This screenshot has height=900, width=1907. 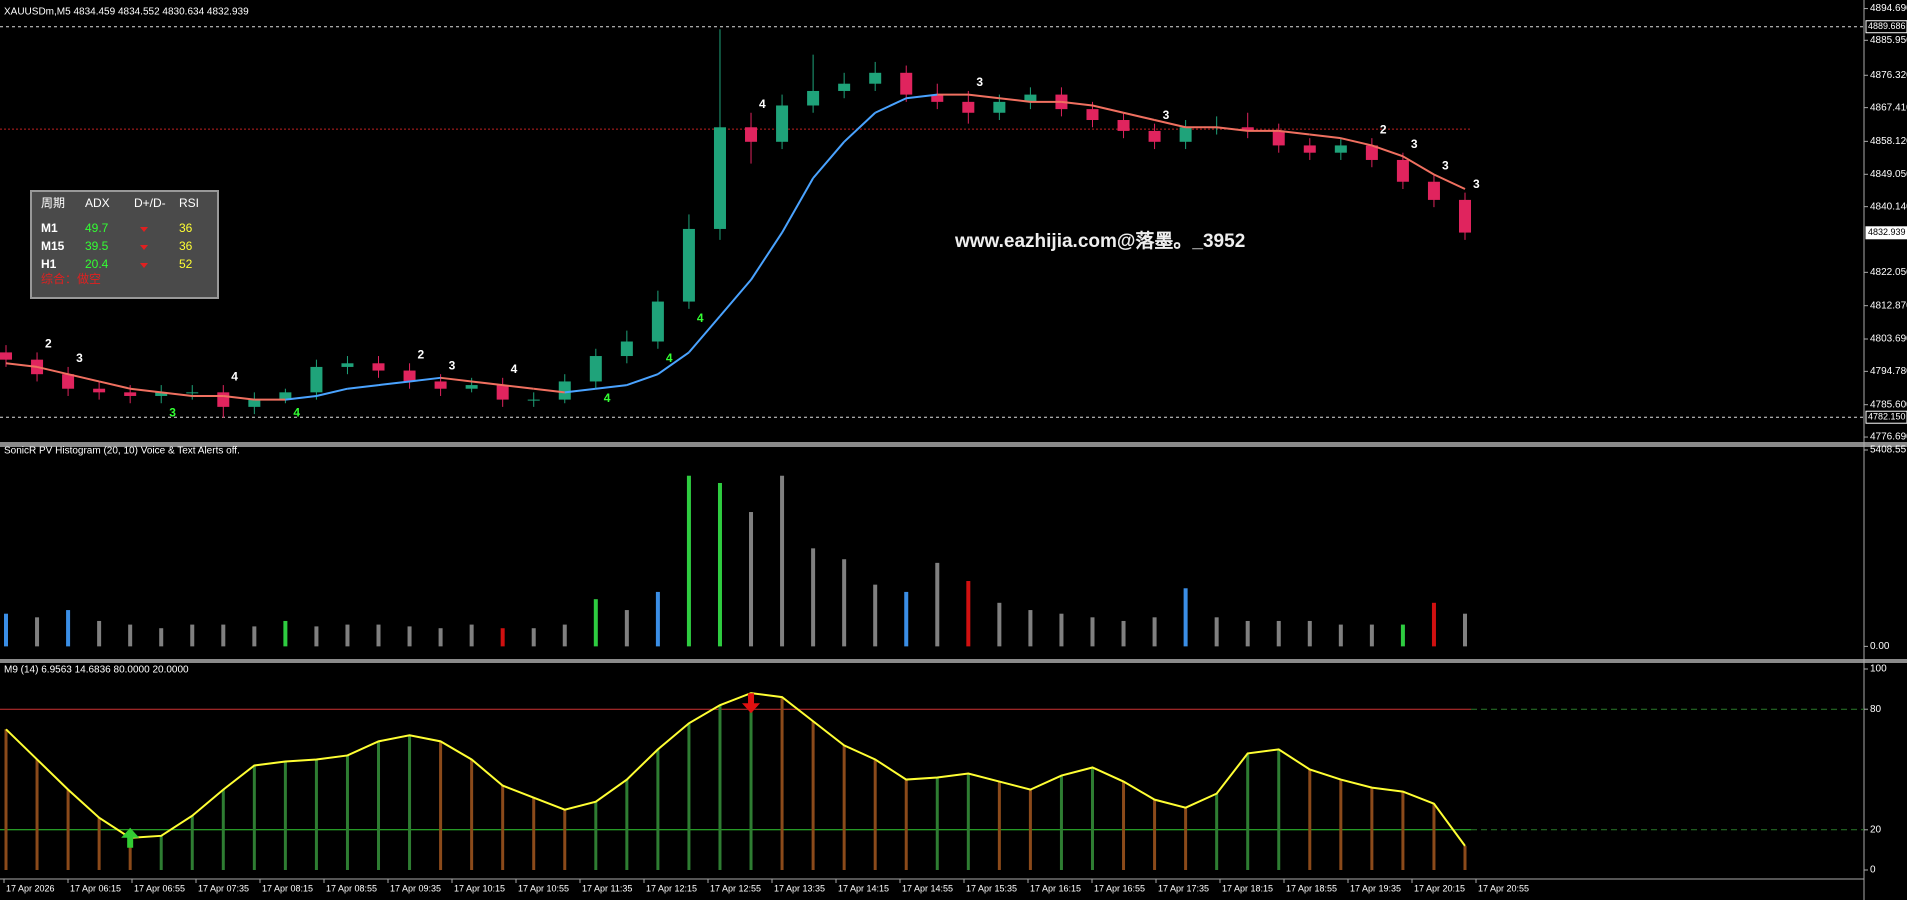 What do you see at coordinates (186, 264) in the screenshot?
I see `info-rsi: 52` at bounding box center [186, 264].